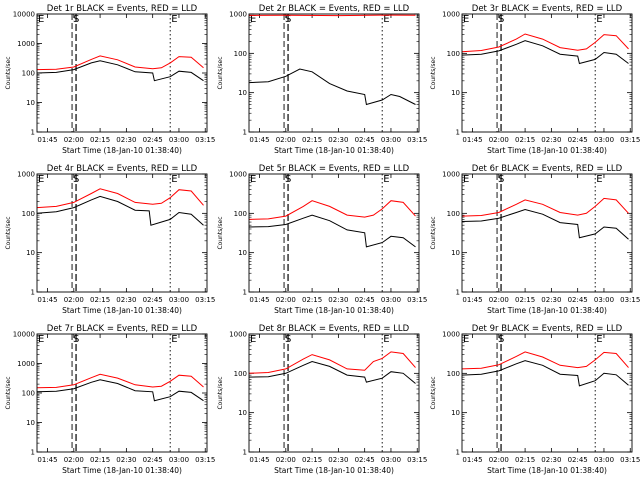  Describe the element at coordinates (547, 169) in the screenshot. I see `chart-title: Det 6r BLACK = Events, RED = LLD` at that location.